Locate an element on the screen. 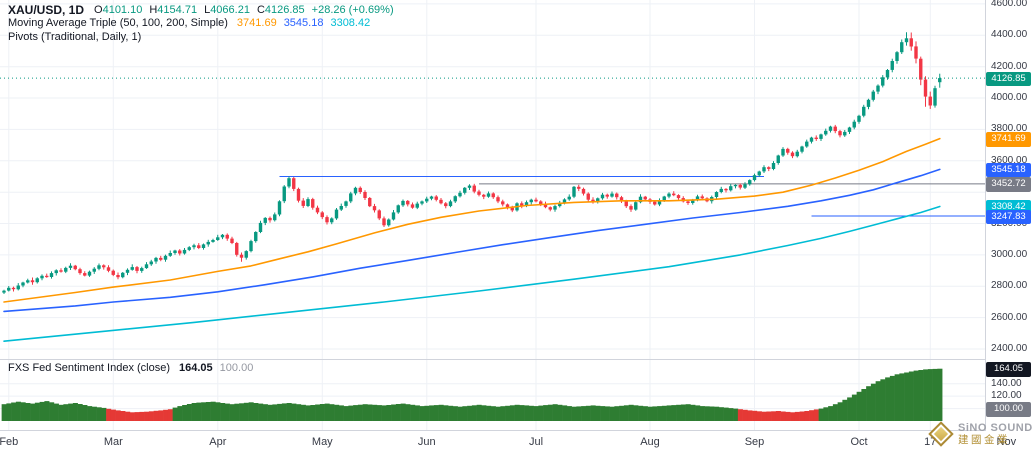  ma100-badge: 3545.18 is located at coordinates (1008, 170).